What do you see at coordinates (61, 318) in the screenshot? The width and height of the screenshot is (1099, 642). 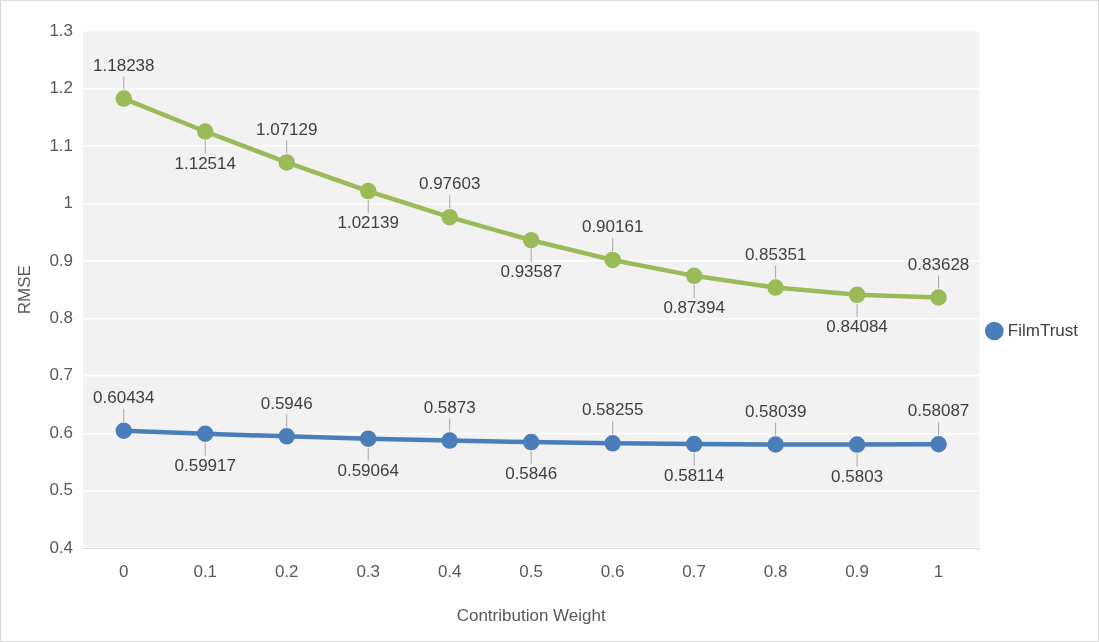 I see `y-tick-label: 0.8` at bounding box center [61, 318].